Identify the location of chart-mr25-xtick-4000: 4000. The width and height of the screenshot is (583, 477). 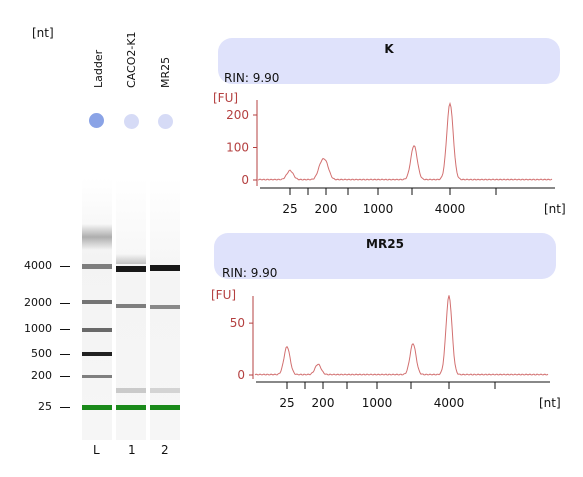
(449, 403).